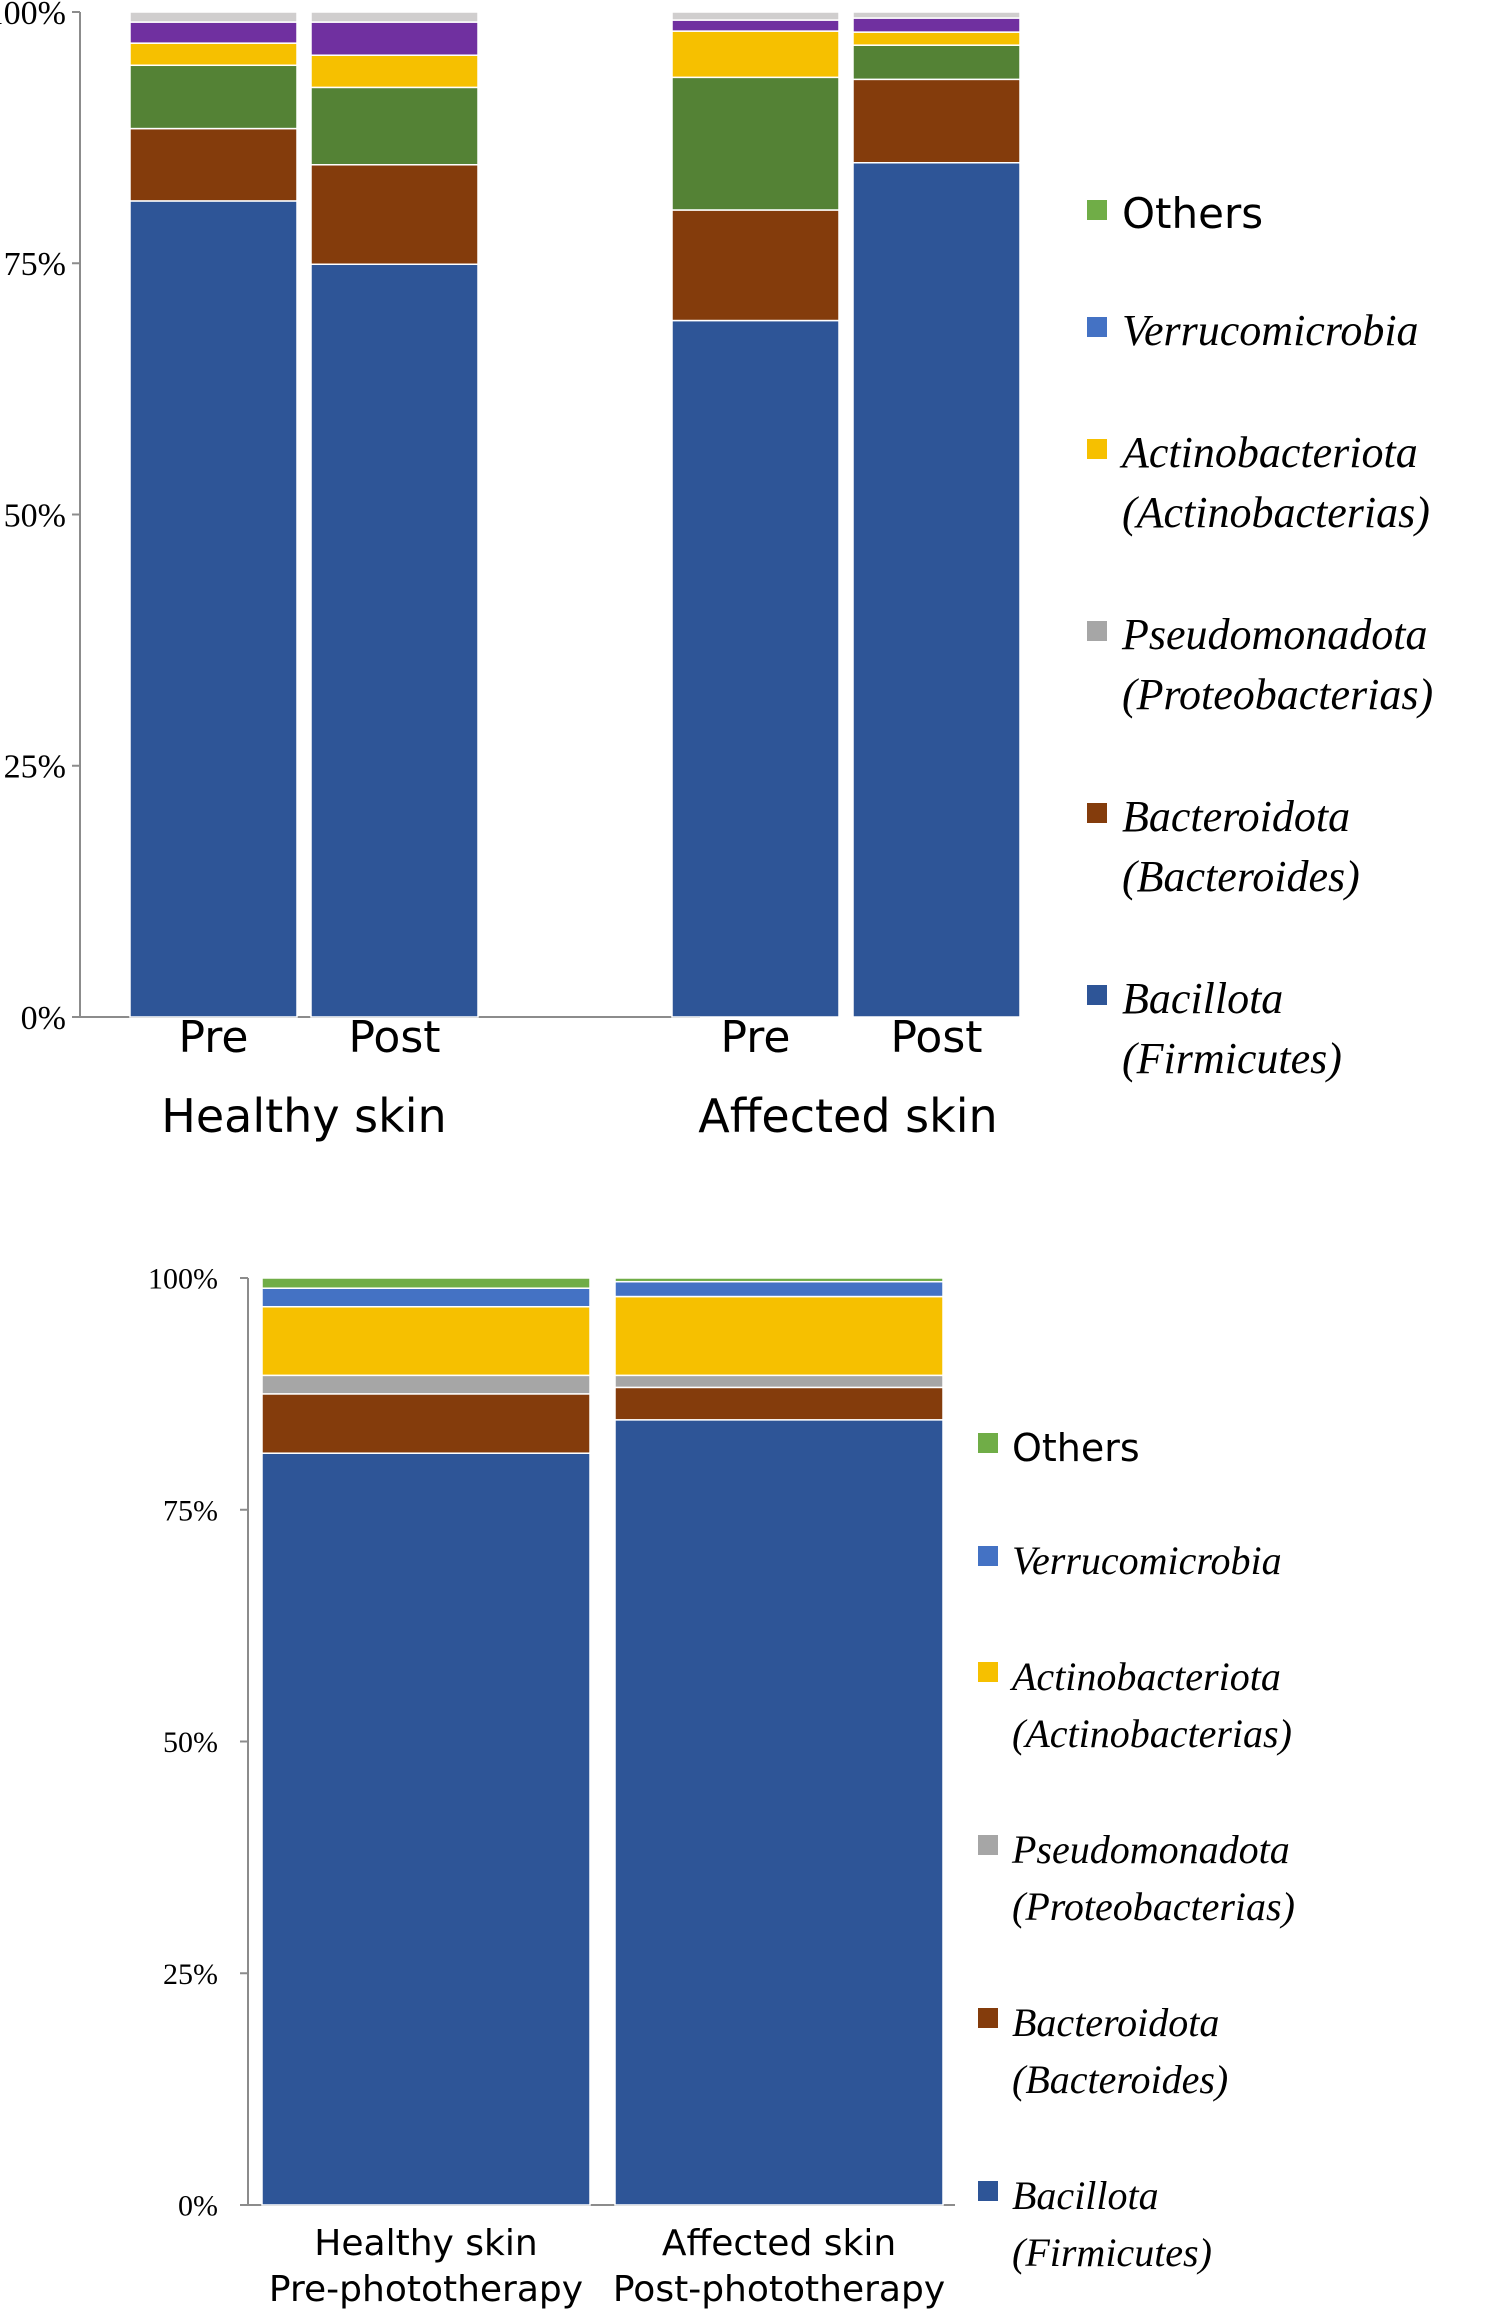  I want to click on x-category-label: Affected skin, so click(779, 2243).